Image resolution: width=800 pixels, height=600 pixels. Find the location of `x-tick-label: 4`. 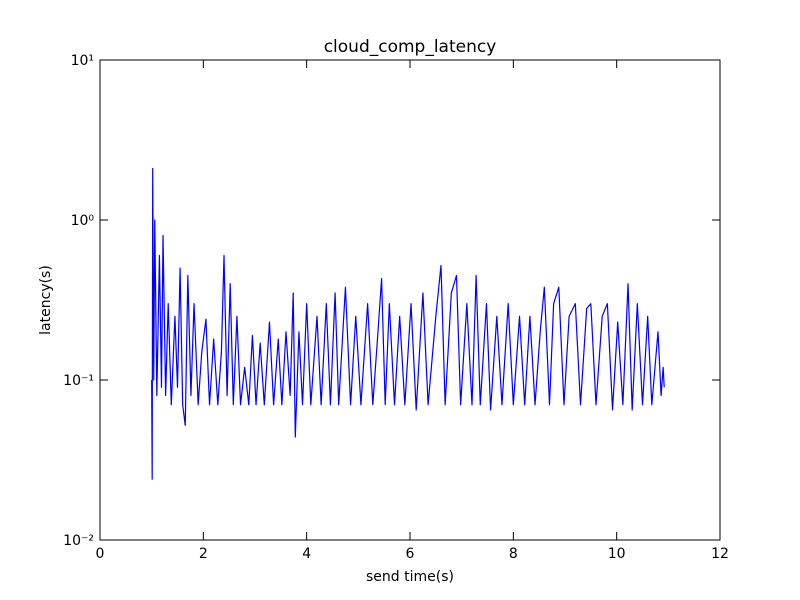

x-tick-label: 4 is located at coordinates (306, 554).